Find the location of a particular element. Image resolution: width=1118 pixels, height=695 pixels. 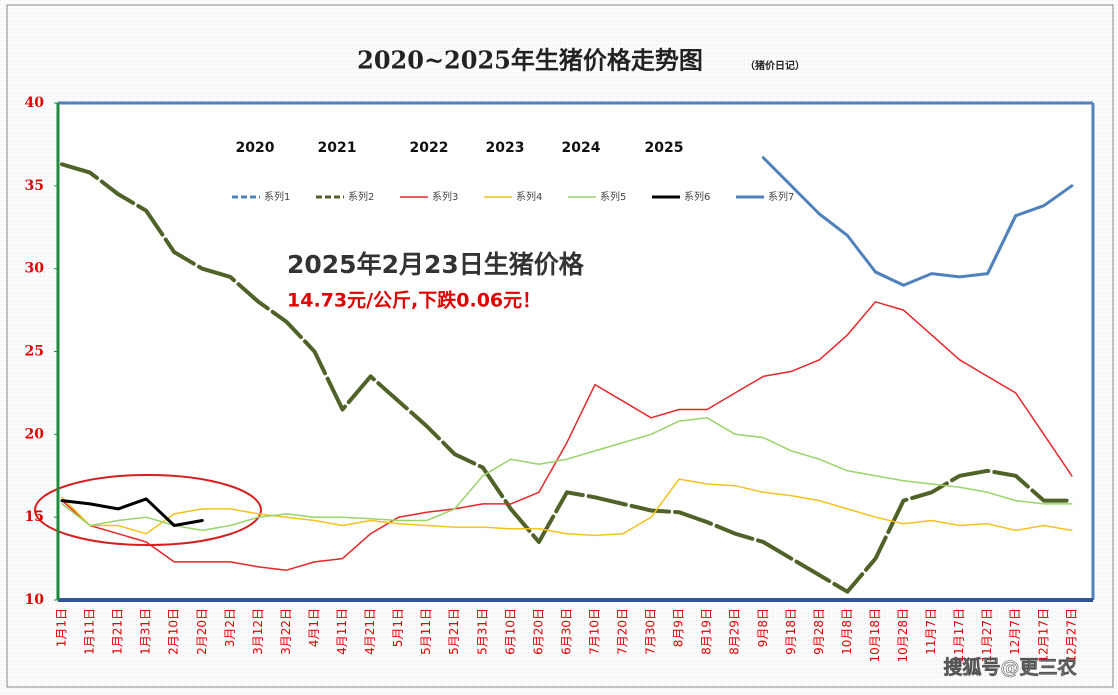

x-tick-label: 6月10日 is located at coordinates (510, 631).